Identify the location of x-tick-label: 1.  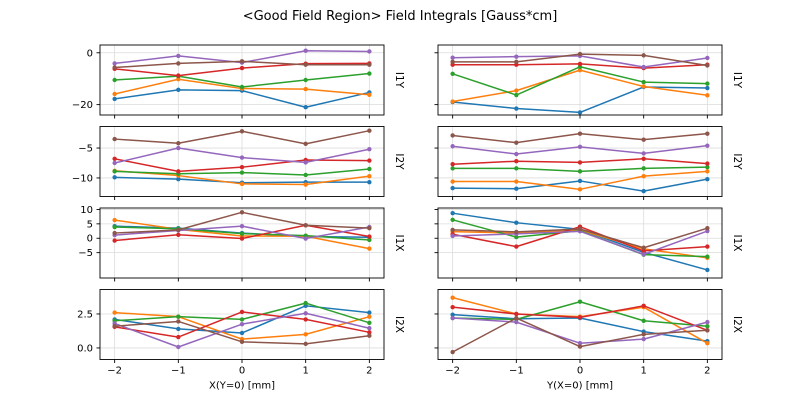
(643, 371).